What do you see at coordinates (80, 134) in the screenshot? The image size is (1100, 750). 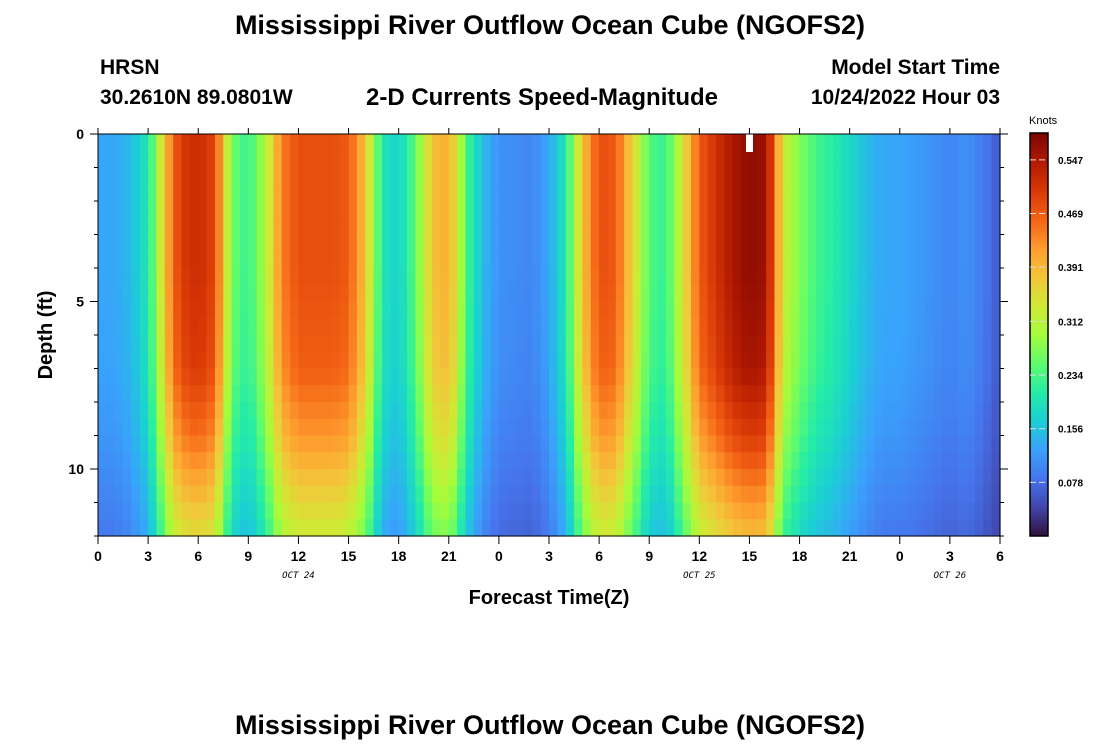 I see `y-tick-label: 0` at bounding box center [80, 134].